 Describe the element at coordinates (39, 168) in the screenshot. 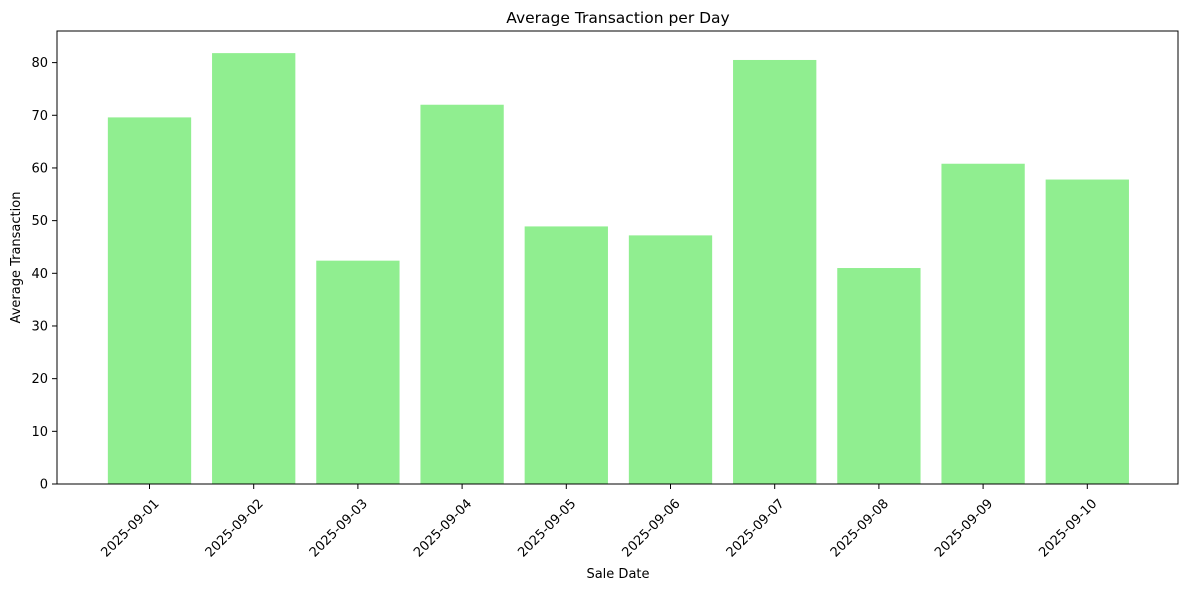

I see `y-tick-label: 60` at that location.